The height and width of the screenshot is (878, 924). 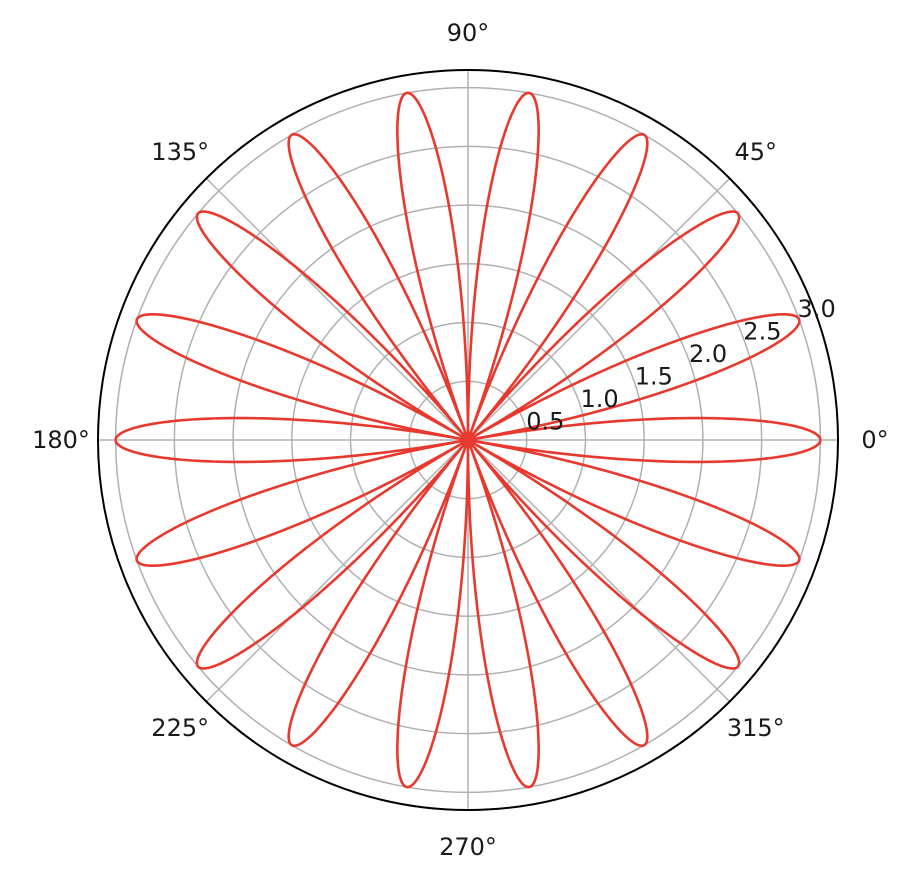 I want to click on theta-tick-label-5: 225°, so click(x=180, y=728).